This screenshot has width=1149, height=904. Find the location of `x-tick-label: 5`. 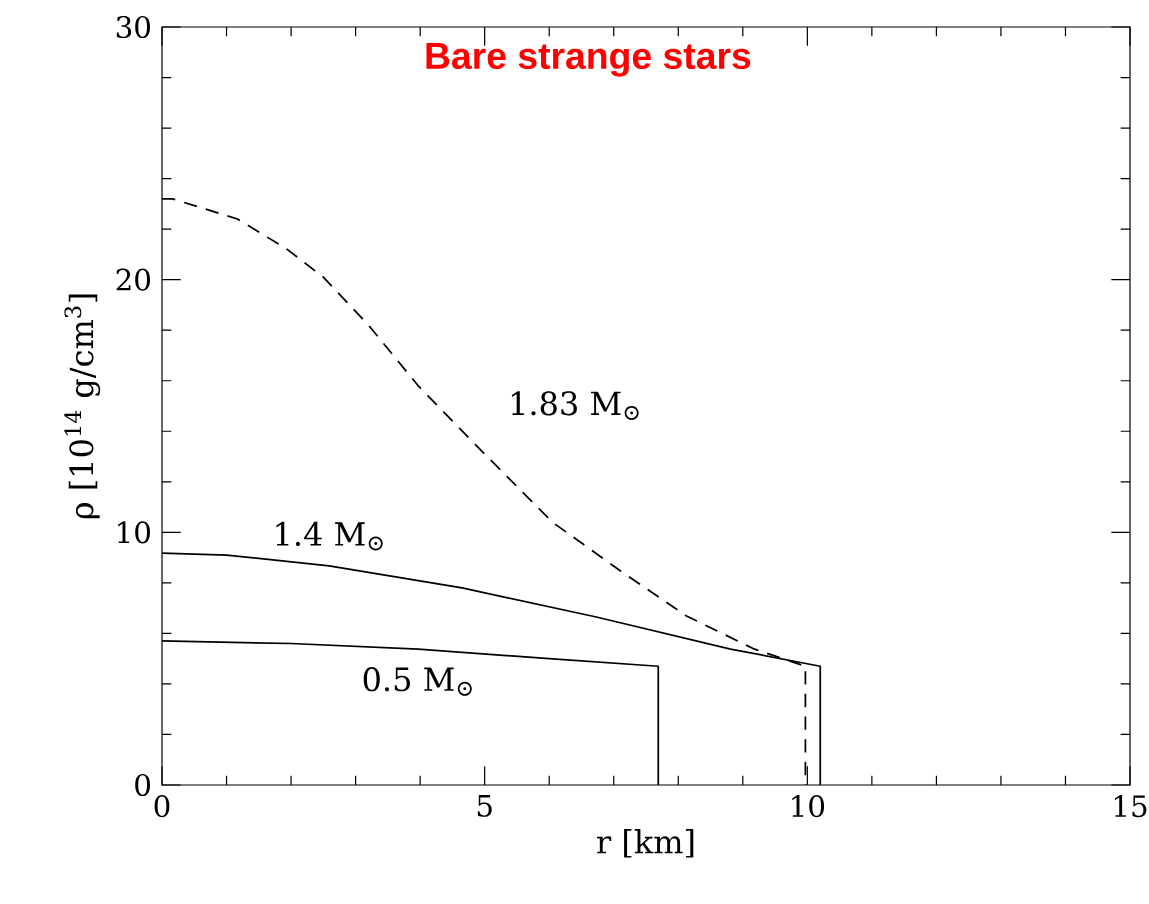

x-tick-label: 5 is located at coordinates (484, 806).